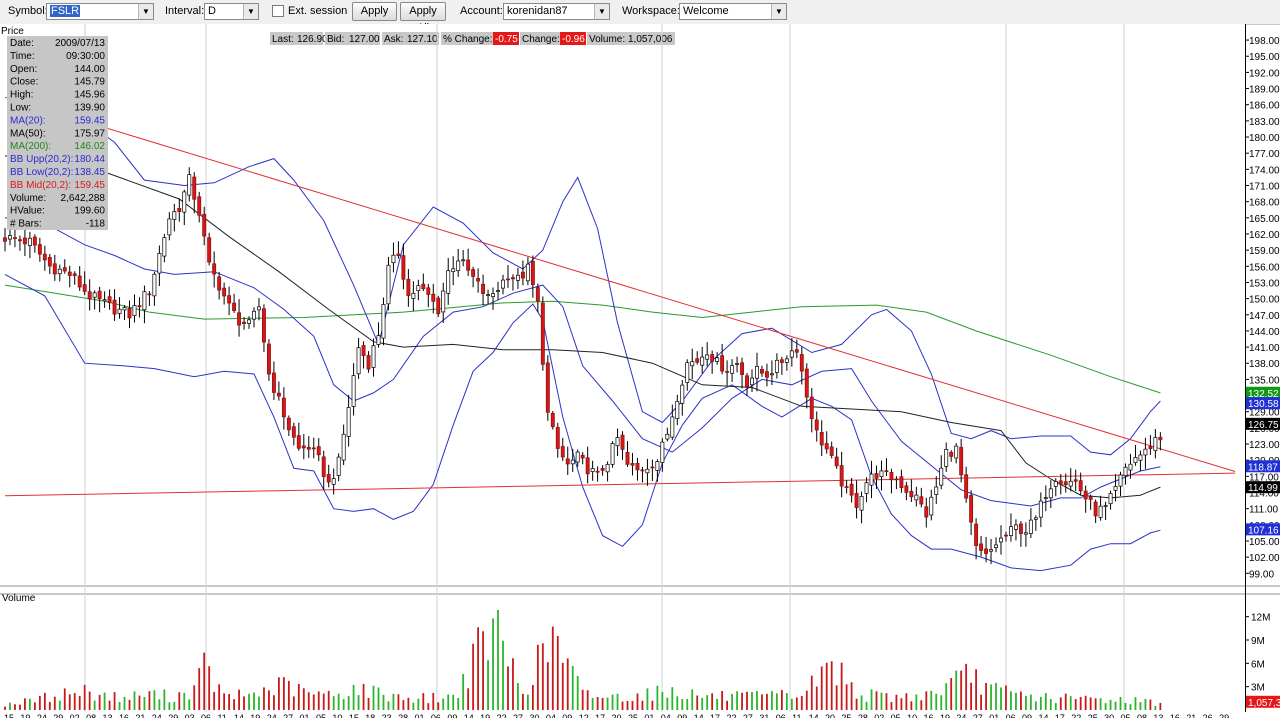 This screenshot has width=1280, height=718. What do you see at coordinates (231, 11) in the screenshot?
I see `interval-combo: D ▼` at bounding box center [231, 11].